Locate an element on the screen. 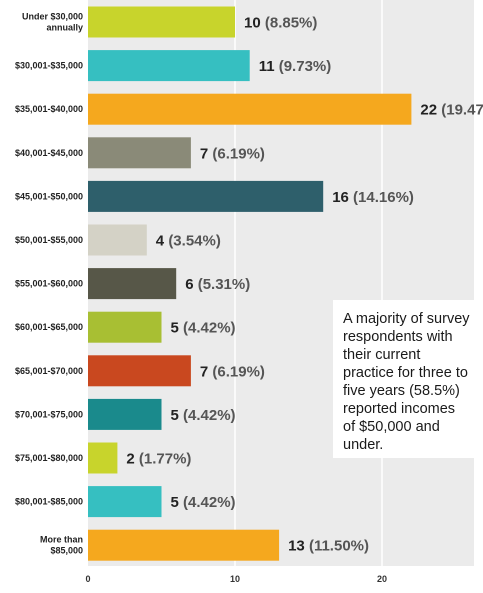 The width and height of the screenshot is (483, 593). value-label-8: 7 (6.19%) is located at coordinates (232, 371).